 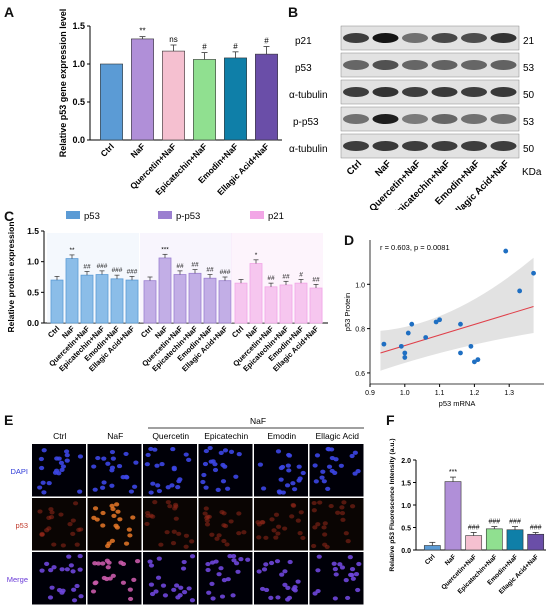 I want to click on wb-kda-50b: 50, so click(x=529, y=149).